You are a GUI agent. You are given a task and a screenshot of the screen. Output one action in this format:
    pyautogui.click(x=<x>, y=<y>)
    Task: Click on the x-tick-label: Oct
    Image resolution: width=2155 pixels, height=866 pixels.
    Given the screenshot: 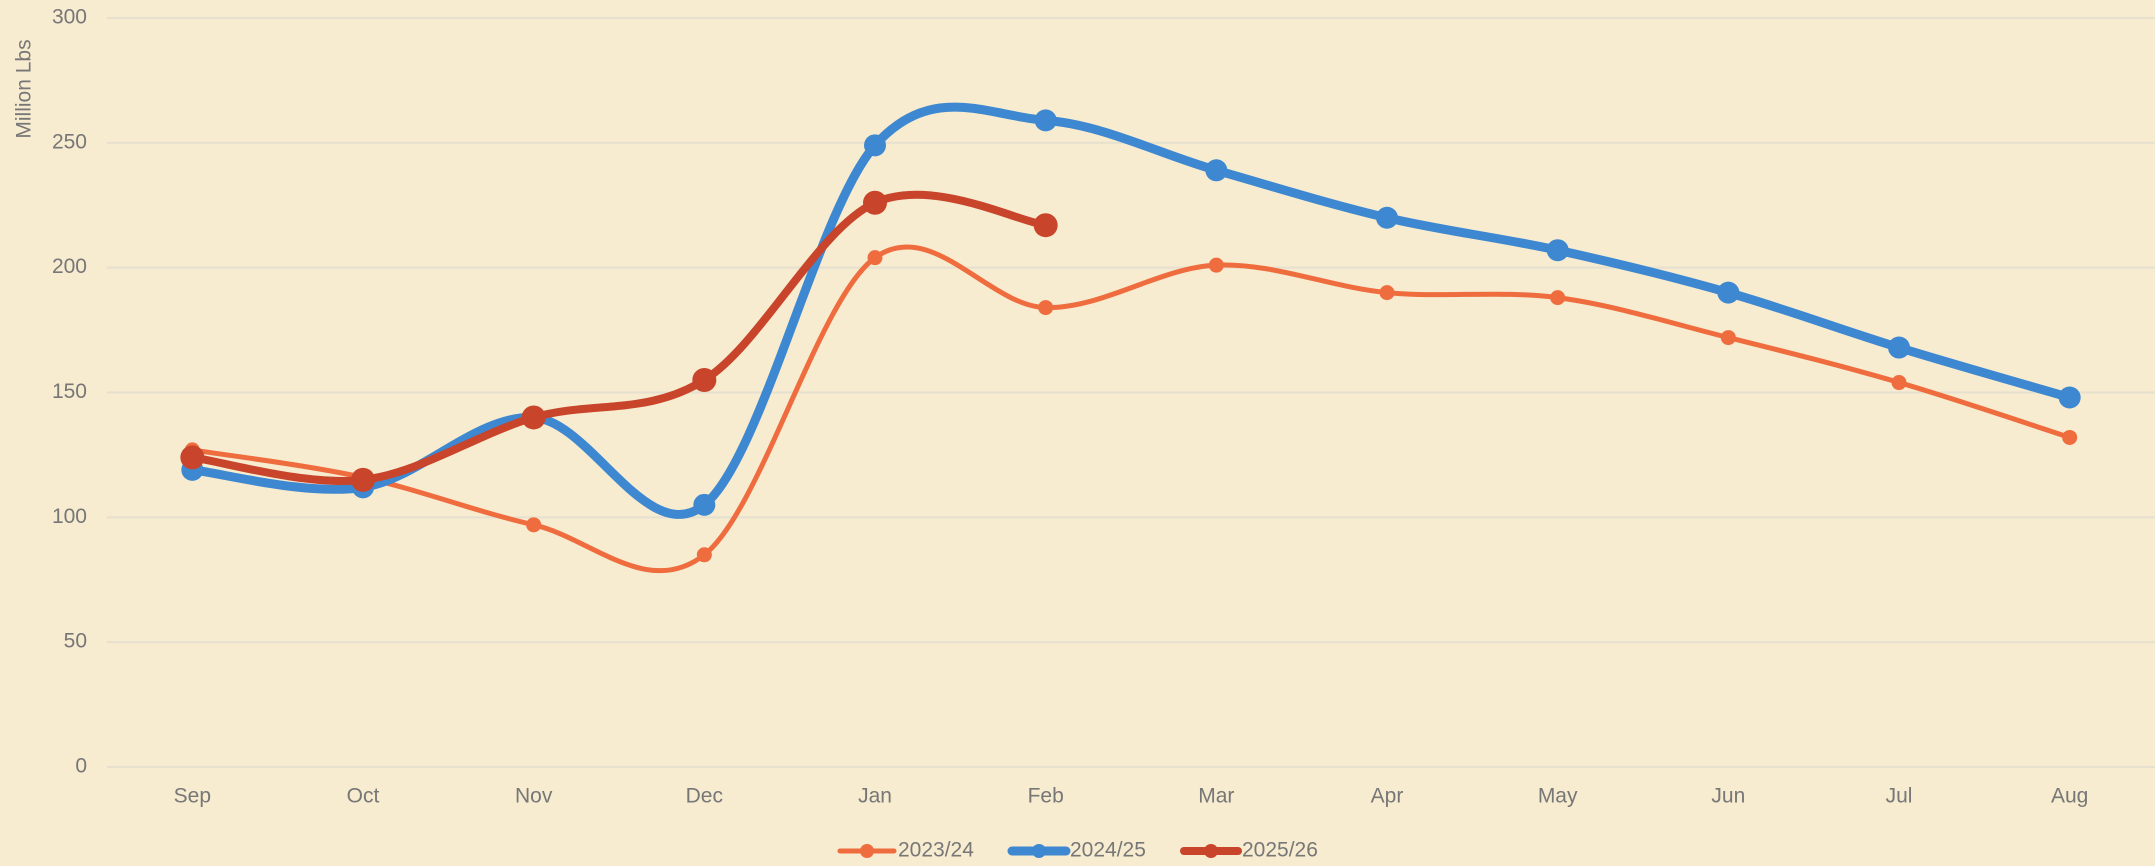 What is the action you would take?
    pyautogui.click(x=363, y=796)
    